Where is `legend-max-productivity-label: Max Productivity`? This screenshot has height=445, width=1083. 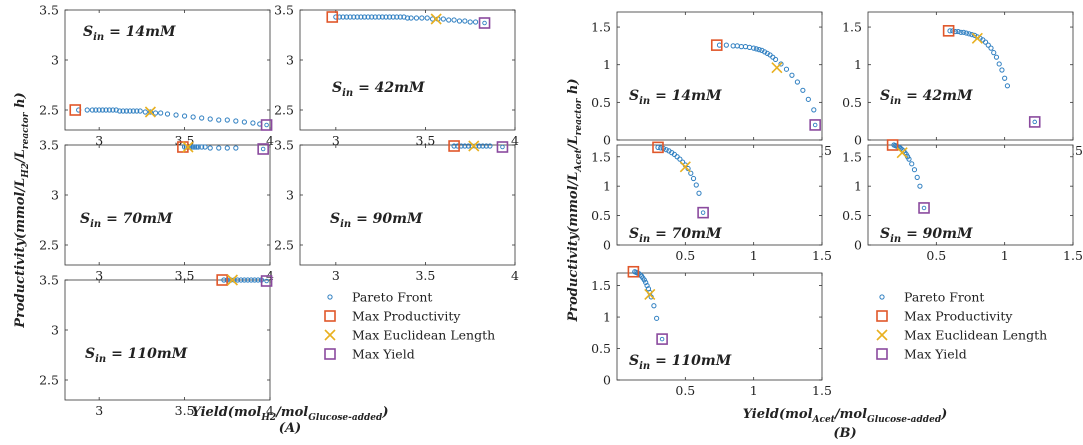 legend-max-productivity-label: Max Productivity is located at coordinates (406, 316).